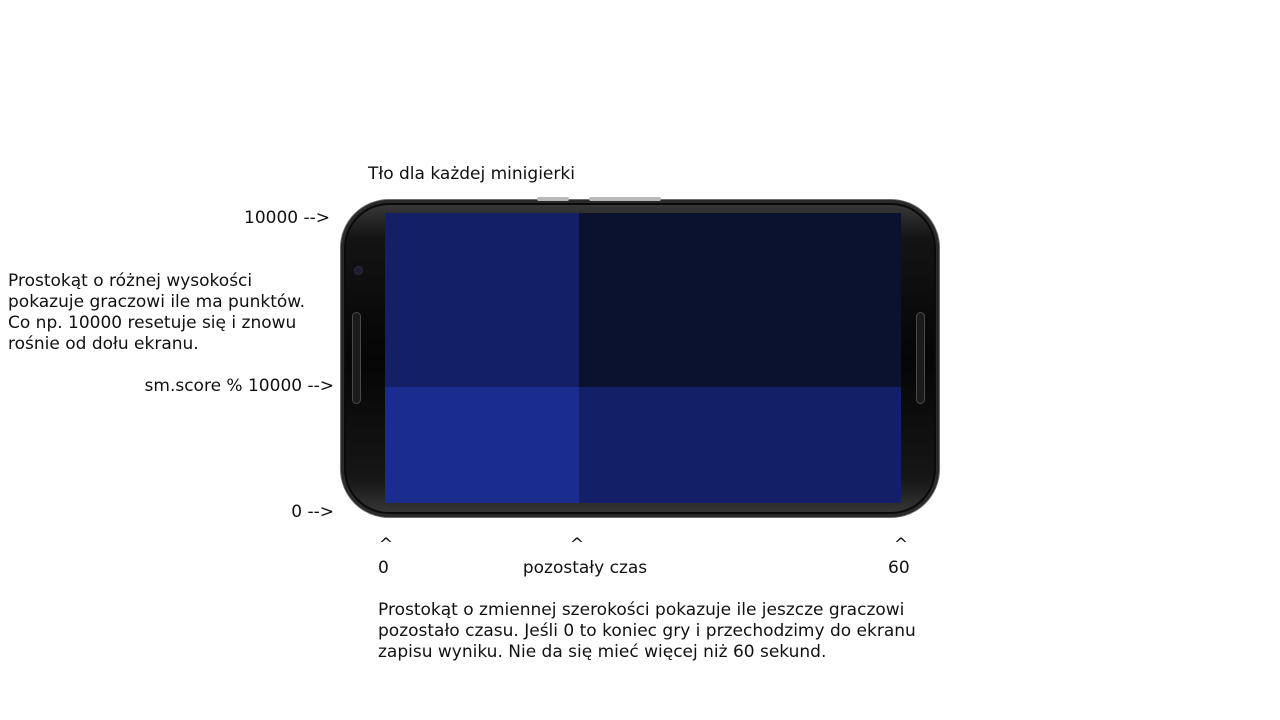 The image size is (1280, 720). I want to click on power-button, so click(553, 199).